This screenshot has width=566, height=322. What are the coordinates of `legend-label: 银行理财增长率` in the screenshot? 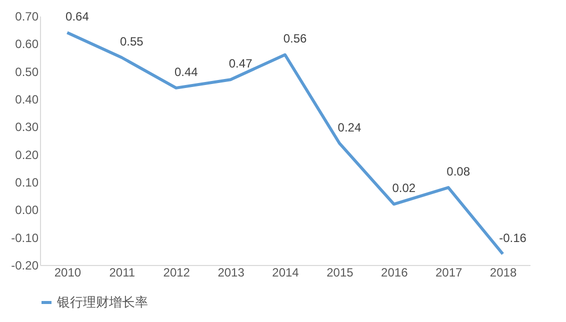 It's located at (102, 302).